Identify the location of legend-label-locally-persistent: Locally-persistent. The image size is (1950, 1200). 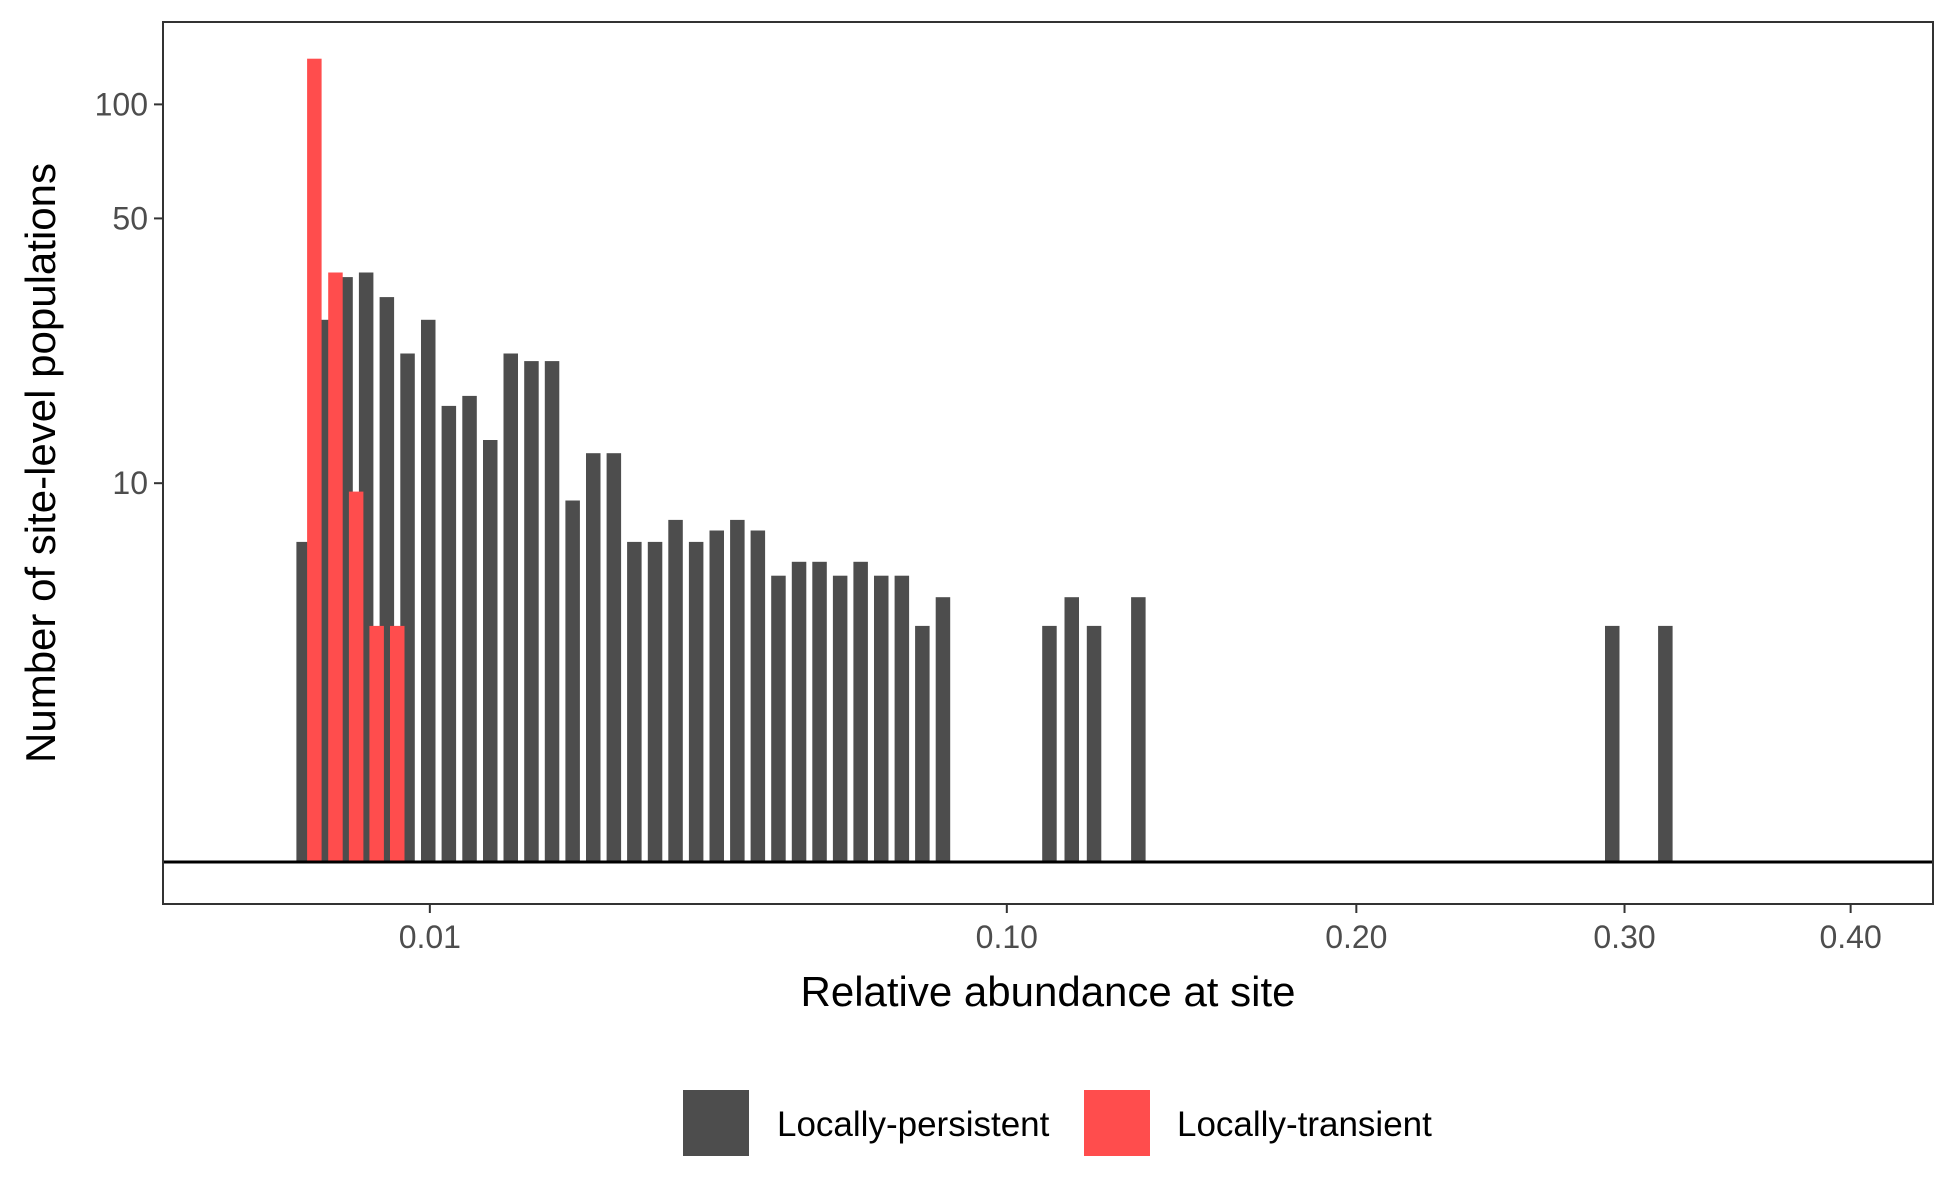
(913, 1124).